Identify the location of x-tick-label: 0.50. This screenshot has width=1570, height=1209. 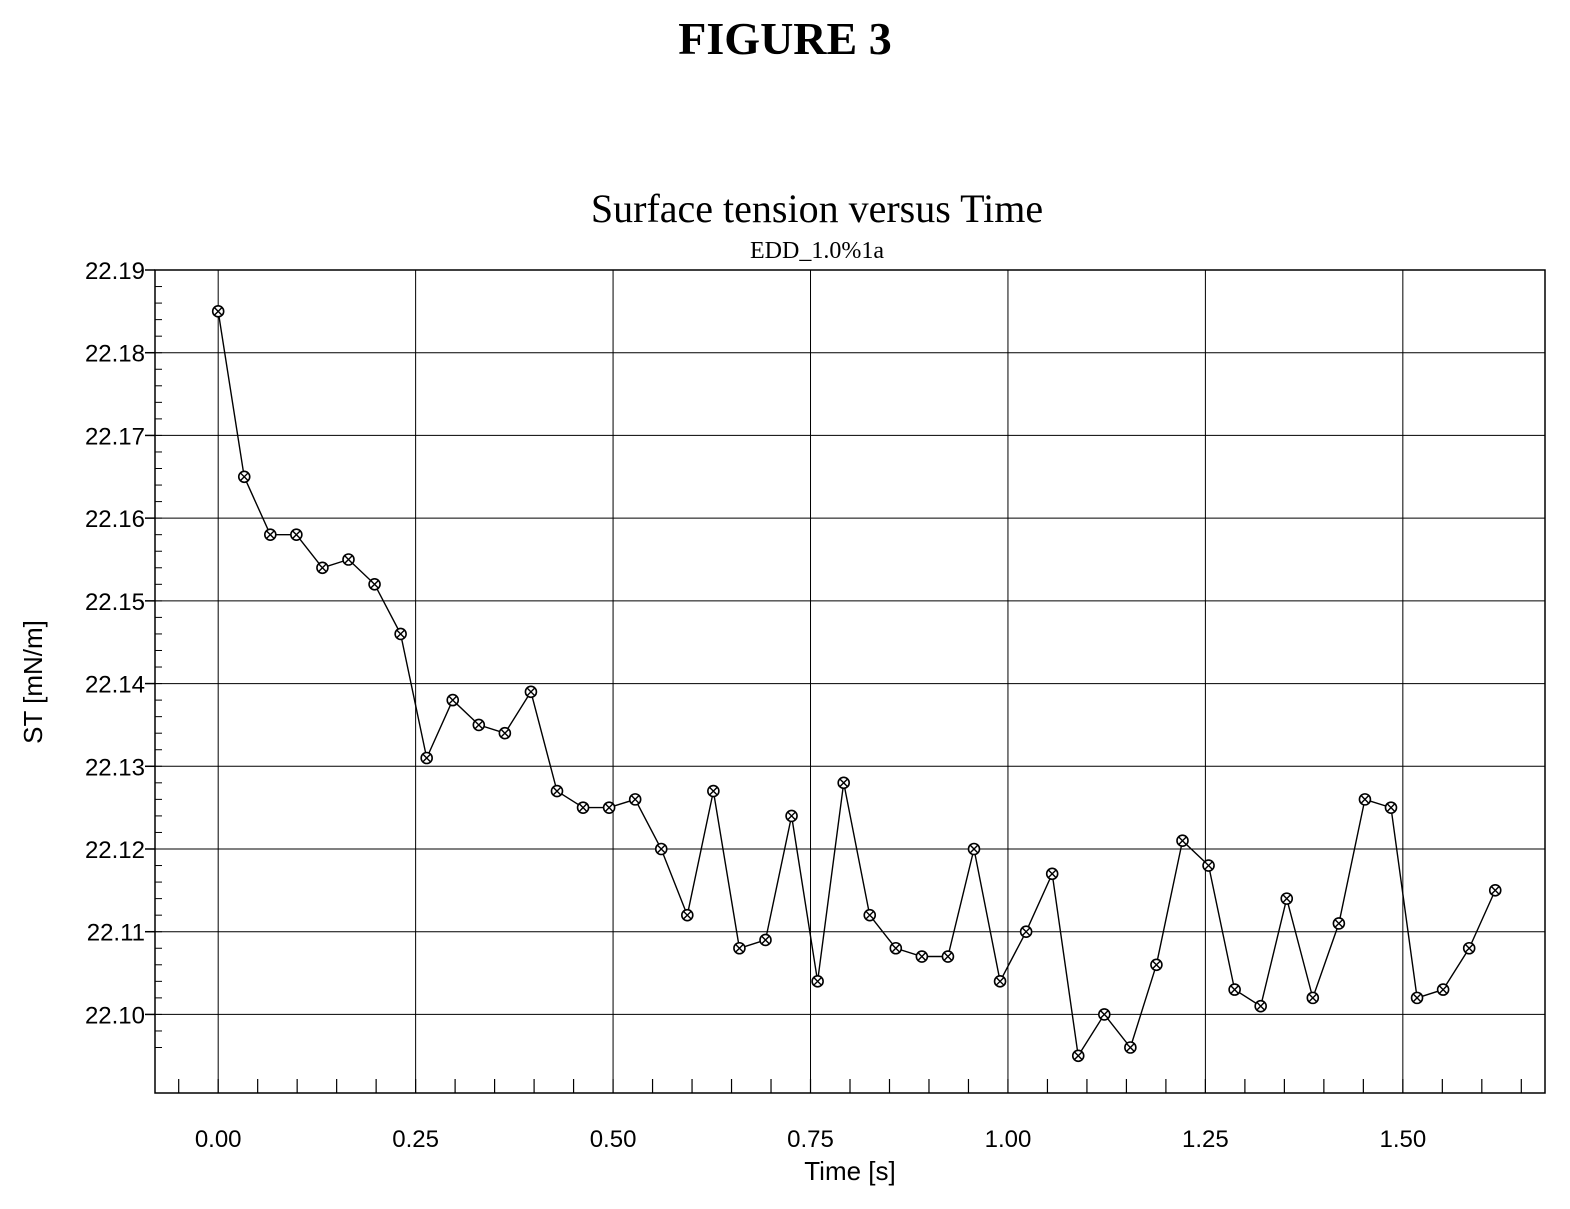
(613, 1139).